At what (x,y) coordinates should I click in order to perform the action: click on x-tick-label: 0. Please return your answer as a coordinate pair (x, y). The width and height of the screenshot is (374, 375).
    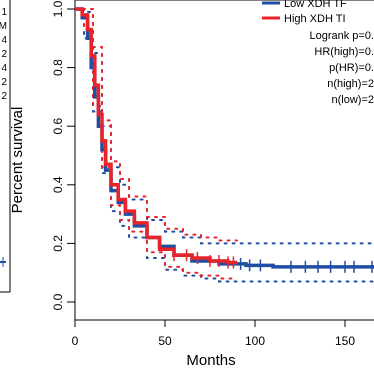
    Looking at the image, I should click on (75, 341).